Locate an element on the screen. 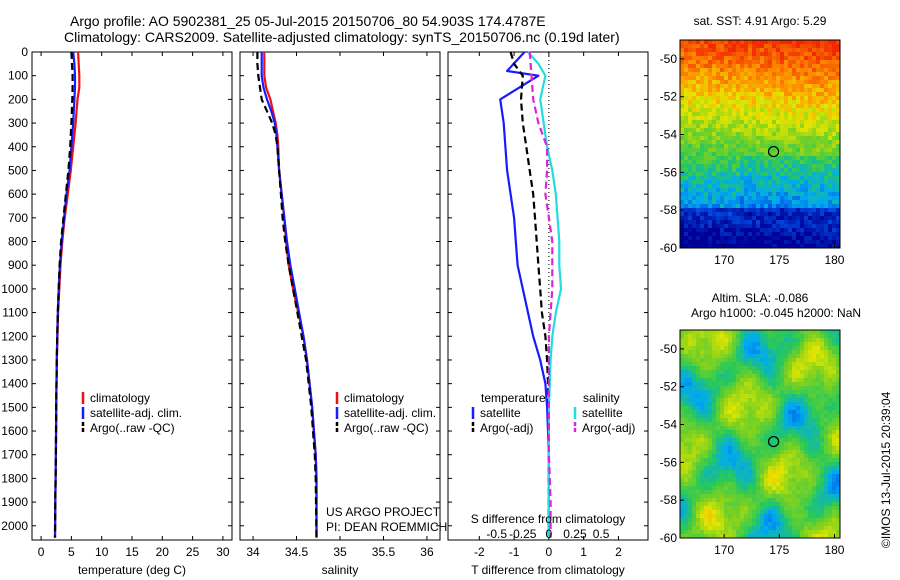 This screenshot has height=580, width=900. sla-map-frame is located at coordinates (760, 434).